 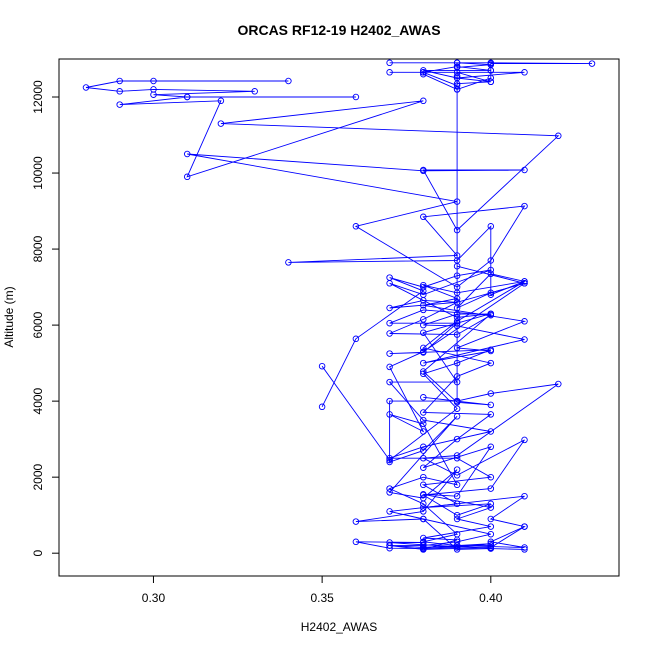 I want to click on y-tick-label: 10000, so click(x=38, y=173).